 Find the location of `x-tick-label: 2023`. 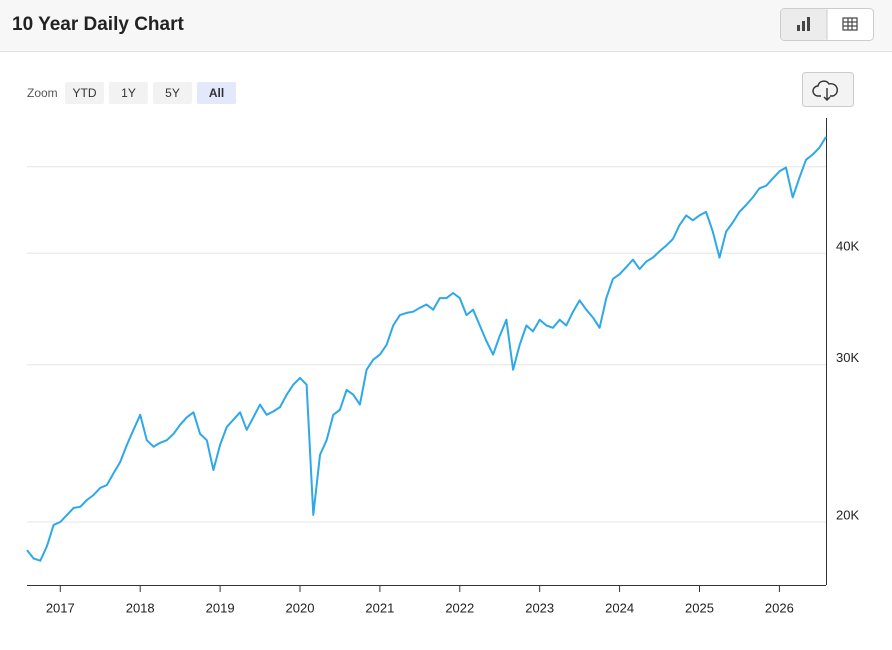

x-tick-label: 2023 is located at coordinates (539, 607).